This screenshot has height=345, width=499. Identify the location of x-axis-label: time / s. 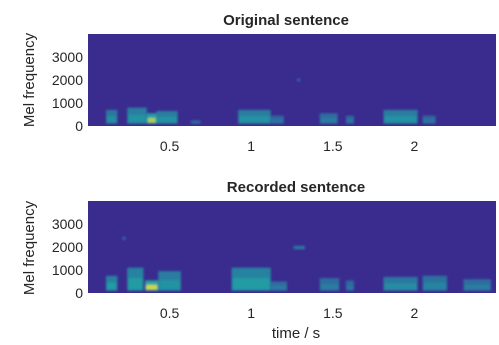
(296, 333).